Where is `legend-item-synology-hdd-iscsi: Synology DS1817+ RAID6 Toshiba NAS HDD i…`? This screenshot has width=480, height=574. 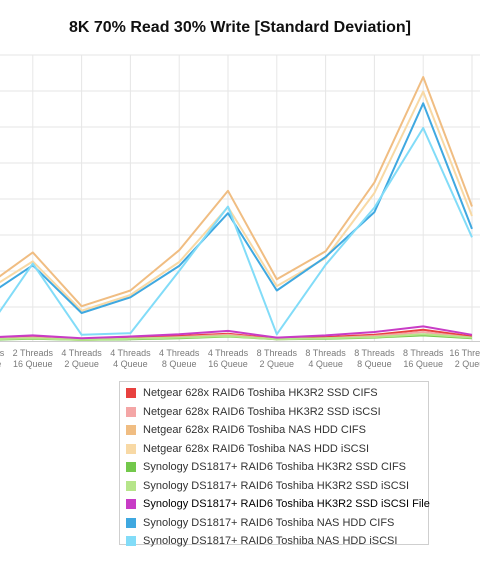
legend-item-synology-hdd-iscsi: Synology DS1817+ RAID6 Toshiba NAS HDD i… is located at coordinates (274, 541).